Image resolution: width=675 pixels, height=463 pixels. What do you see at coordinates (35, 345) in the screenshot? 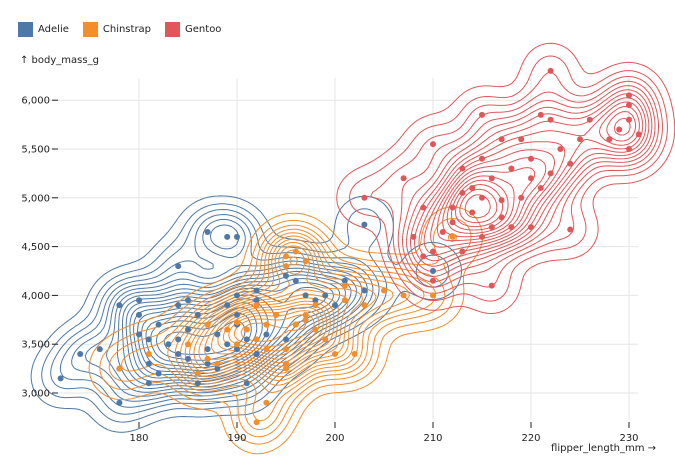
I see `y-tick-label: 3,500` at bounding box center [35, 345].